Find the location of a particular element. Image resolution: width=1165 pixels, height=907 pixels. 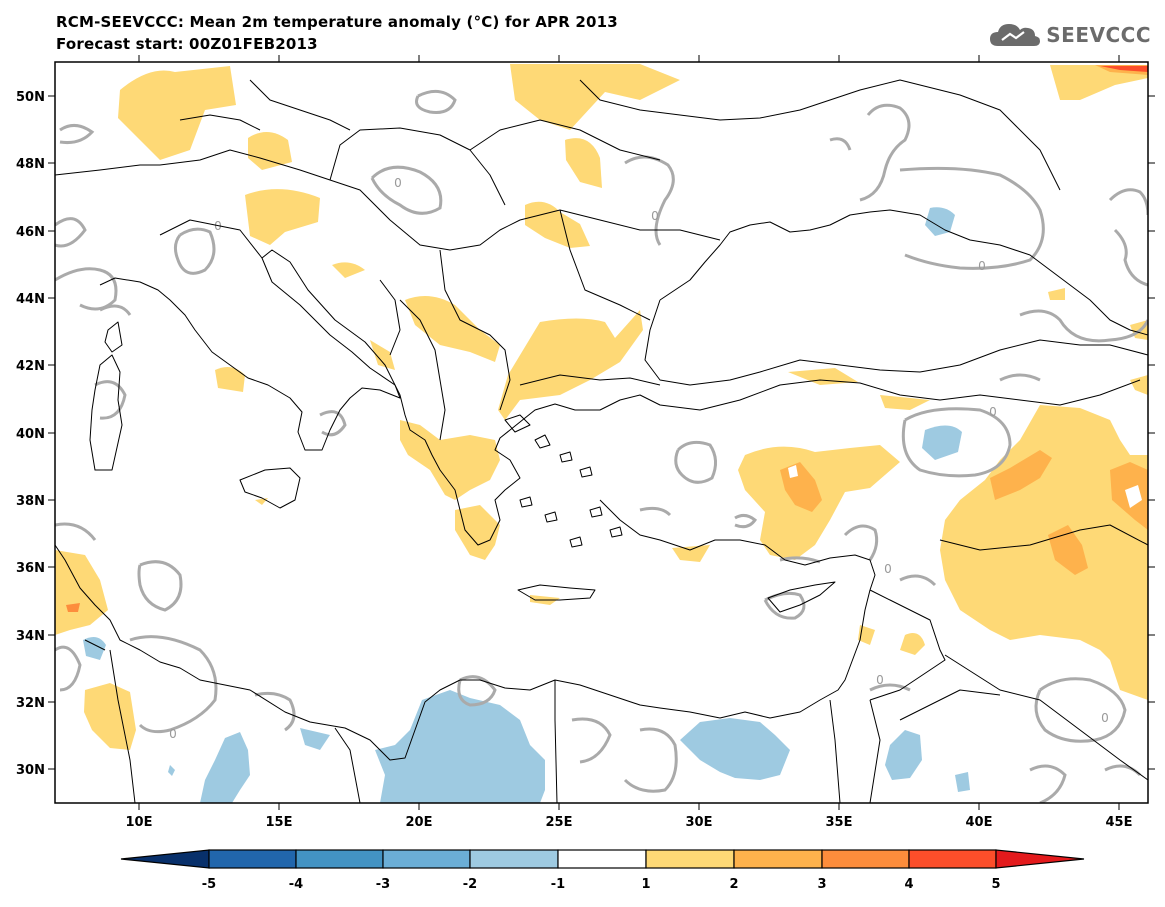

forecast-start-subtitle: Forecast start: 00Z01FEB2013 is located at coordinates (187, 44).